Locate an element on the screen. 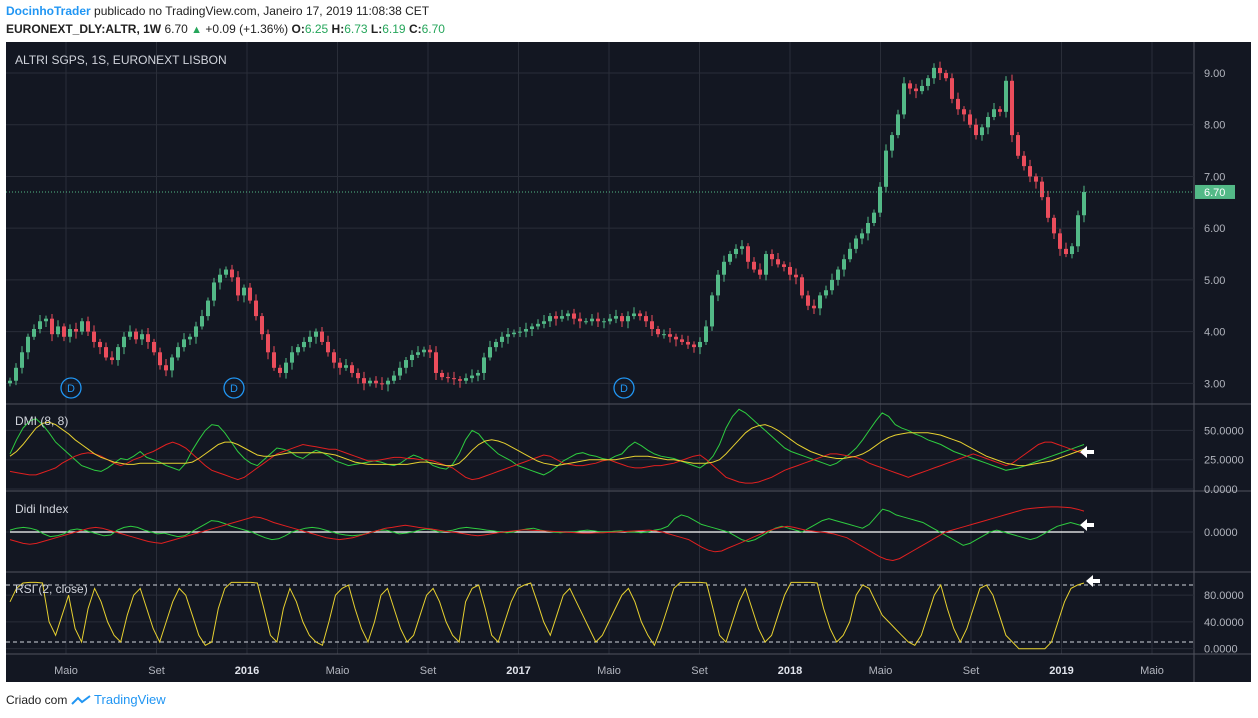 The height and width of the screenshot is (718, 1258). author-link: DocinhoTrader is located at coordinates (48, 11).